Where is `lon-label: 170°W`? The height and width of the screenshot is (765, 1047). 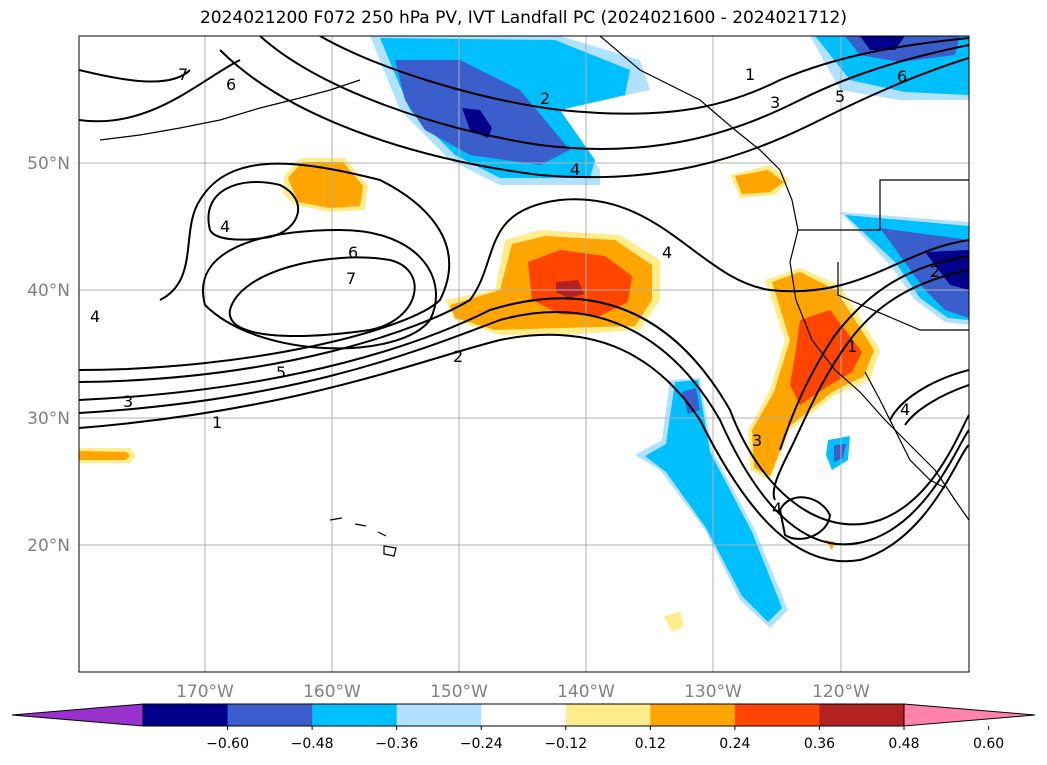
lon-label: 170°W is located at coordinates (205, 692).